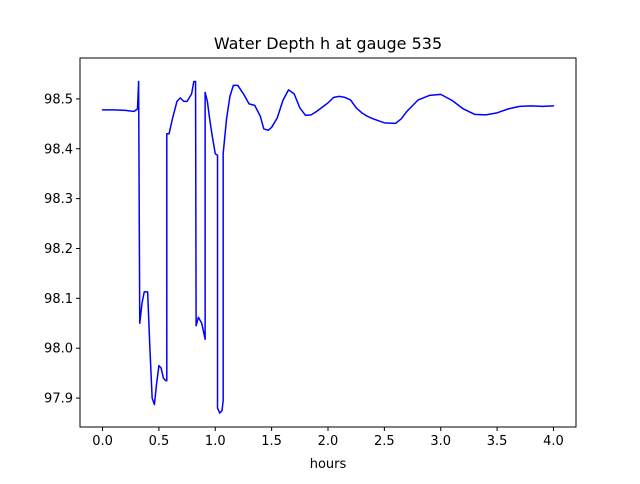 Image resolution: width=640 pixels, height=484 pixels. I want to click on x-tick-label: 3.0, so click(440, 441).